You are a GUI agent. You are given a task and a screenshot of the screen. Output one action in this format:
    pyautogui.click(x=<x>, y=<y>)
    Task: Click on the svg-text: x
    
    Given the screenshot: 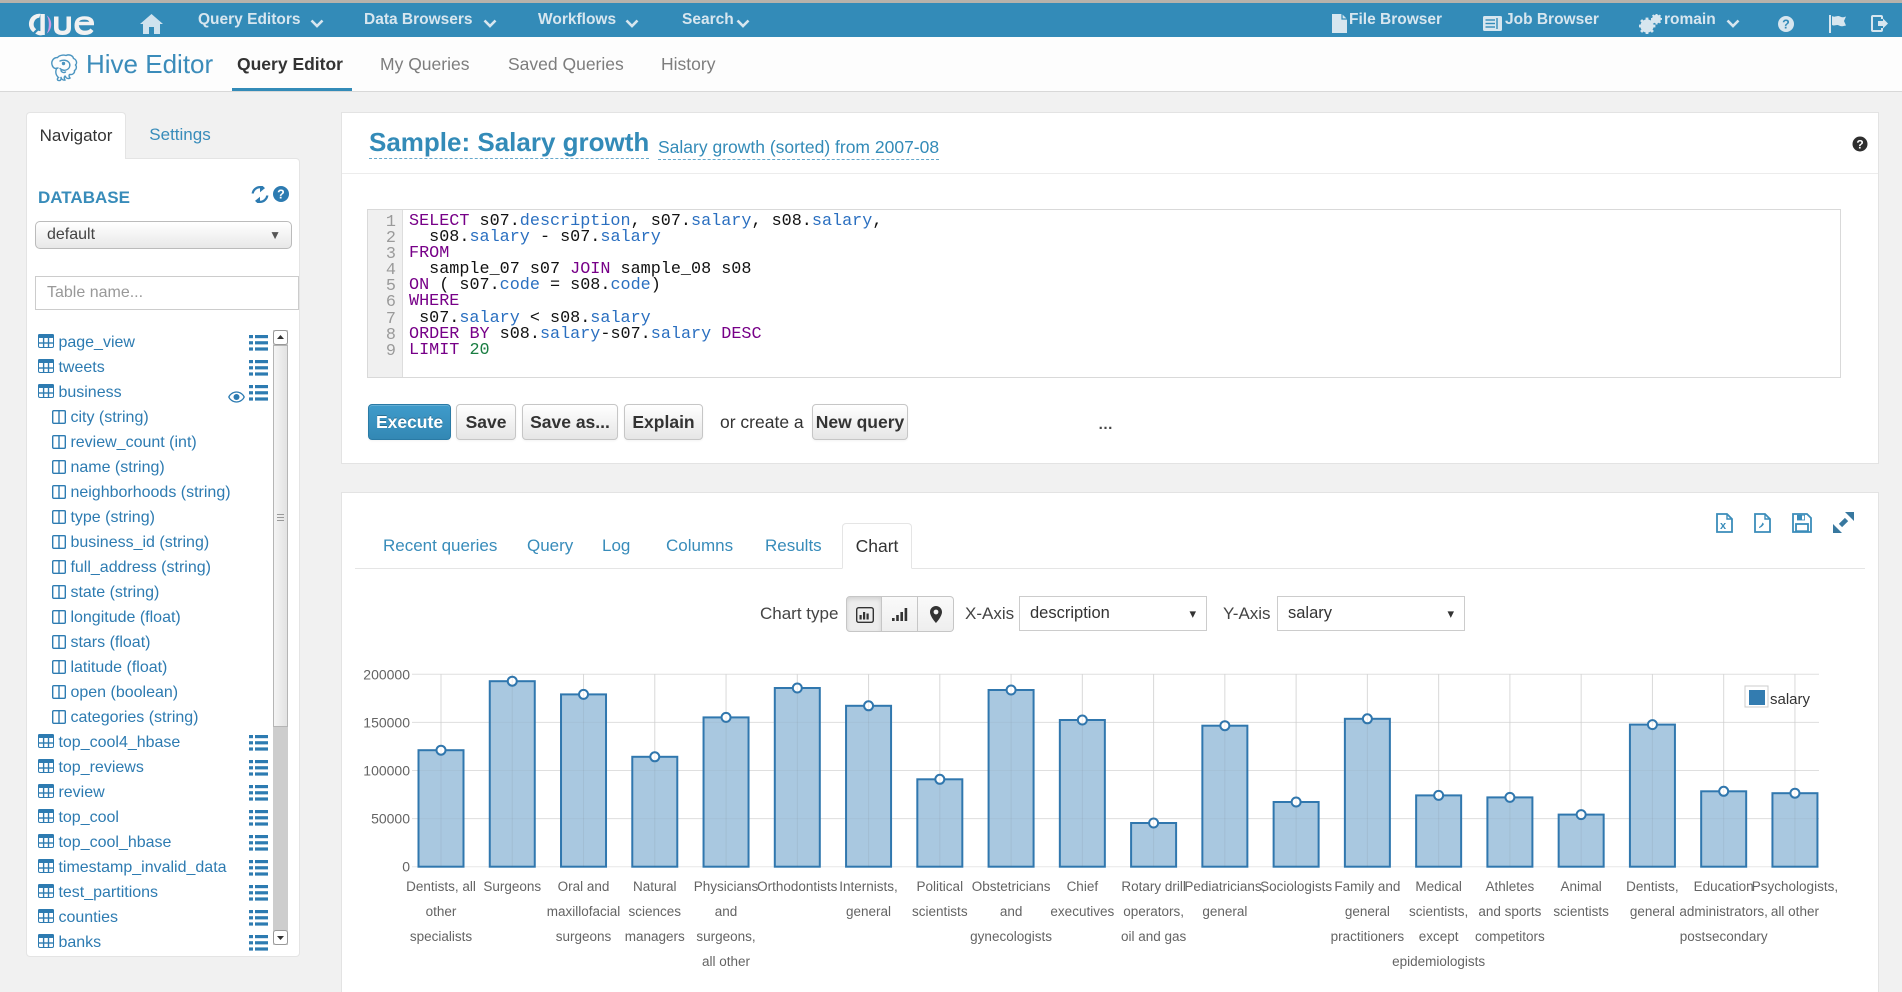 What is the action you would take?
    pyautogui.click(x=1723, y=526)
    